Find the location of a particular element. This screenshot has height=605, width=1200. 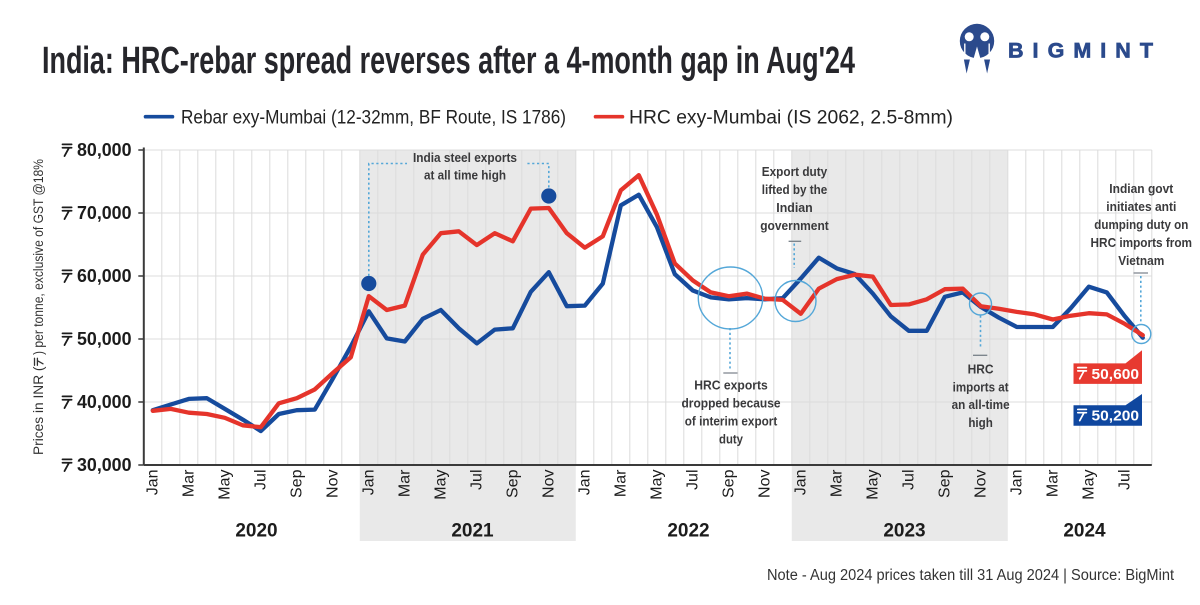

svg-text: Vietnam is located at coordinates (1141, 260).